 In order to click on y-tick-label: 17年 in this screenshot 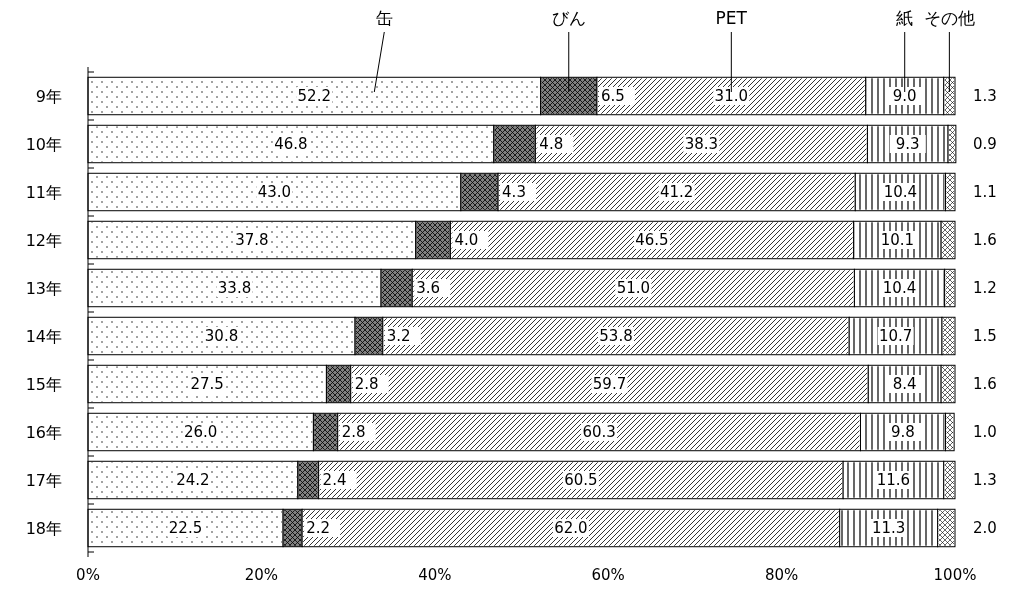, I will do `click(43, 480)`.